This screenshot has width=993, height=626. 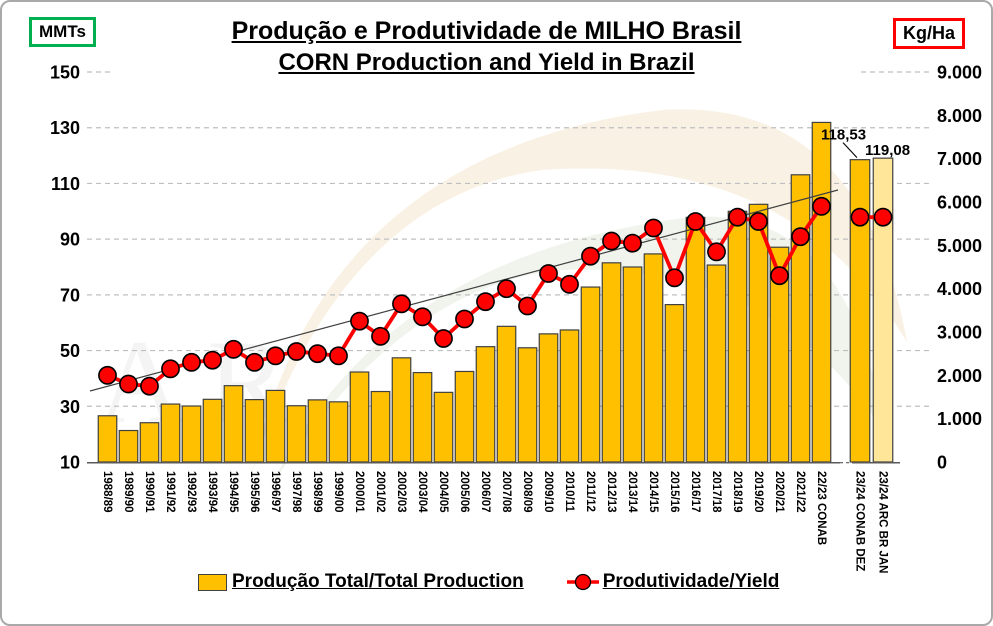 I want to click on x-axis-label-2009-10: 2009/10, so click(x=548, y=492).